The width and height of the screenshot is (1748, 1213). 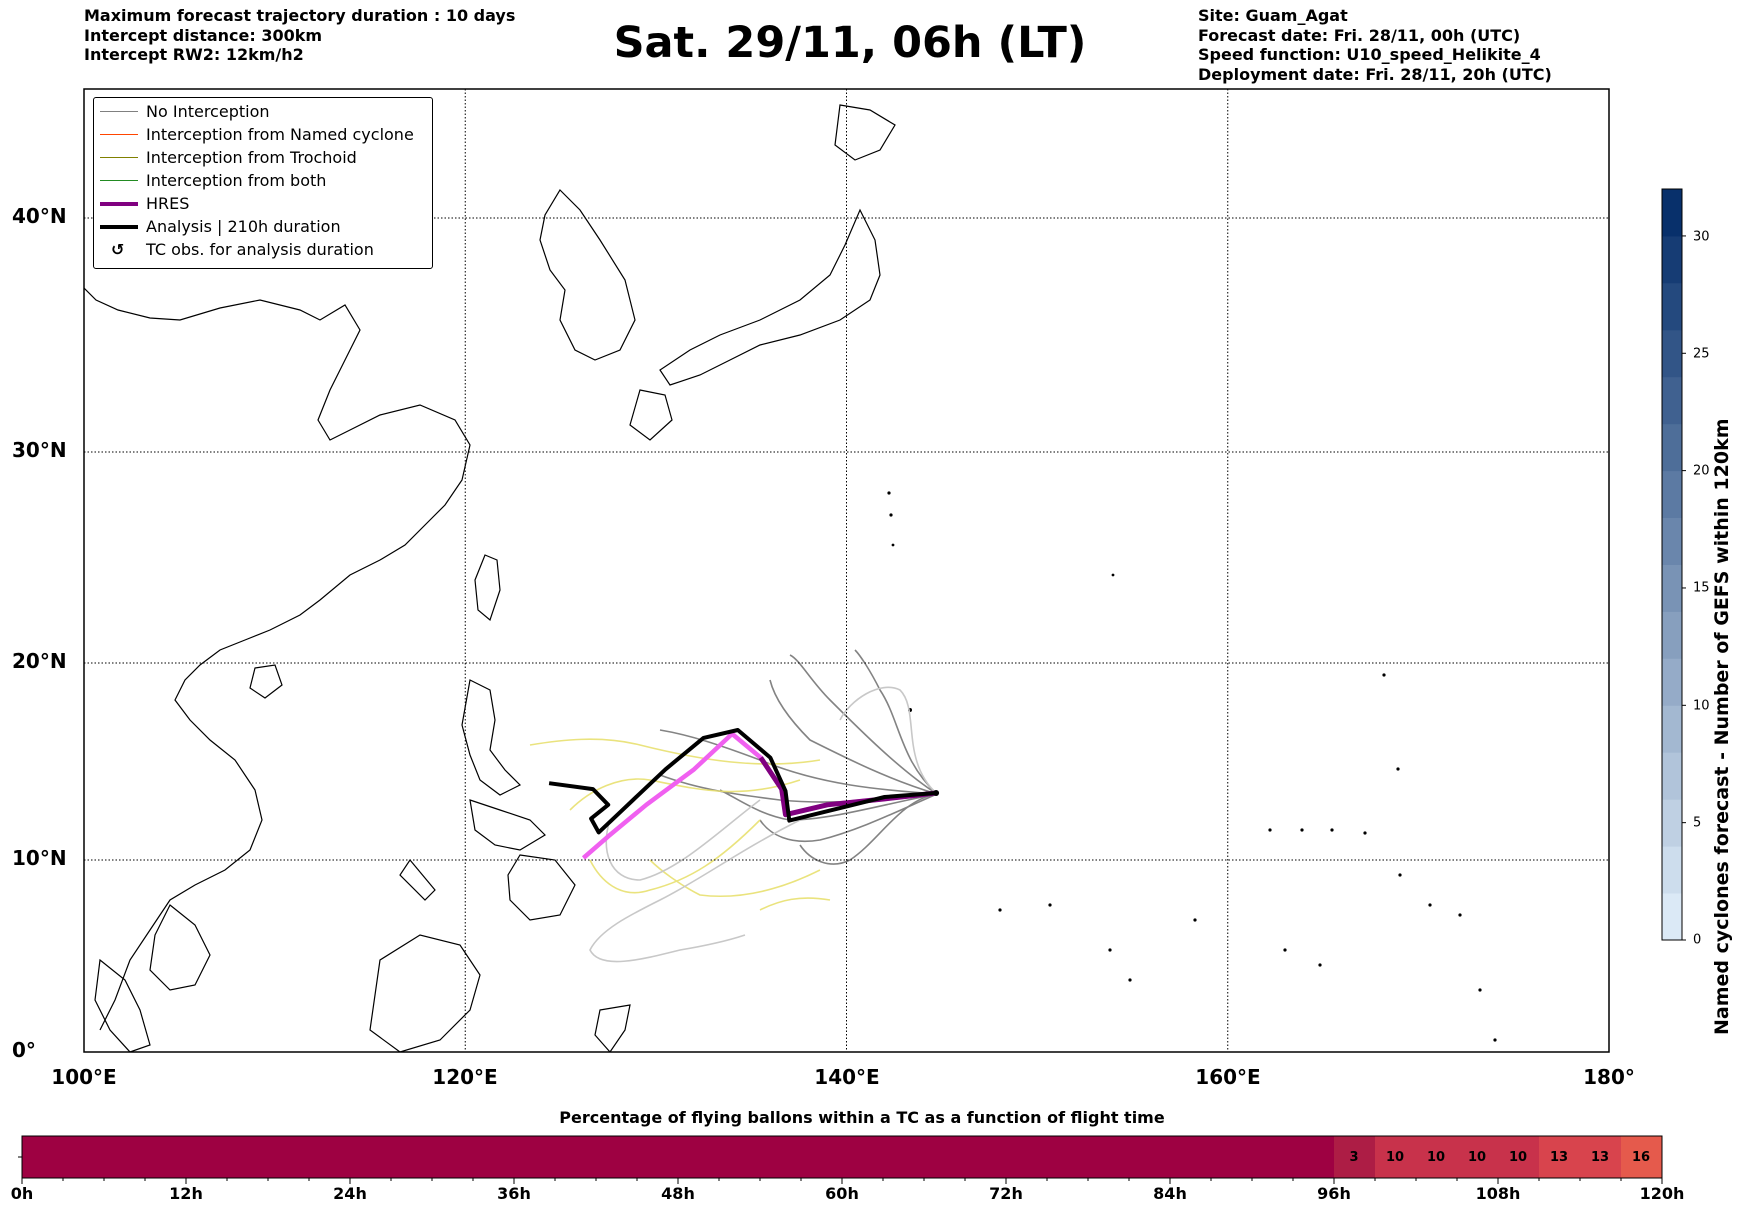 What do you see at coordinates (1498, 1193) in the screenshot?
I see `flight-tick-108h: 108h` at bounding box center [1498, 1193].